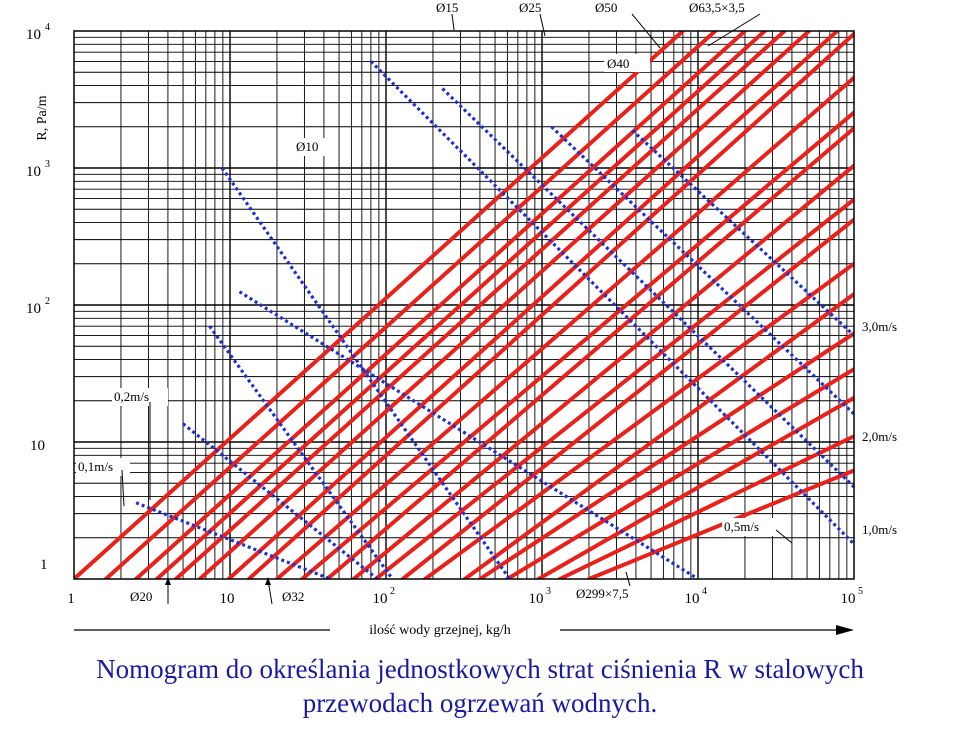 The image size is (960, 732). Describe the element at coordinates (879, 436) in the screenshot. I see `label-v2-0: 2,0m/s` at that location.